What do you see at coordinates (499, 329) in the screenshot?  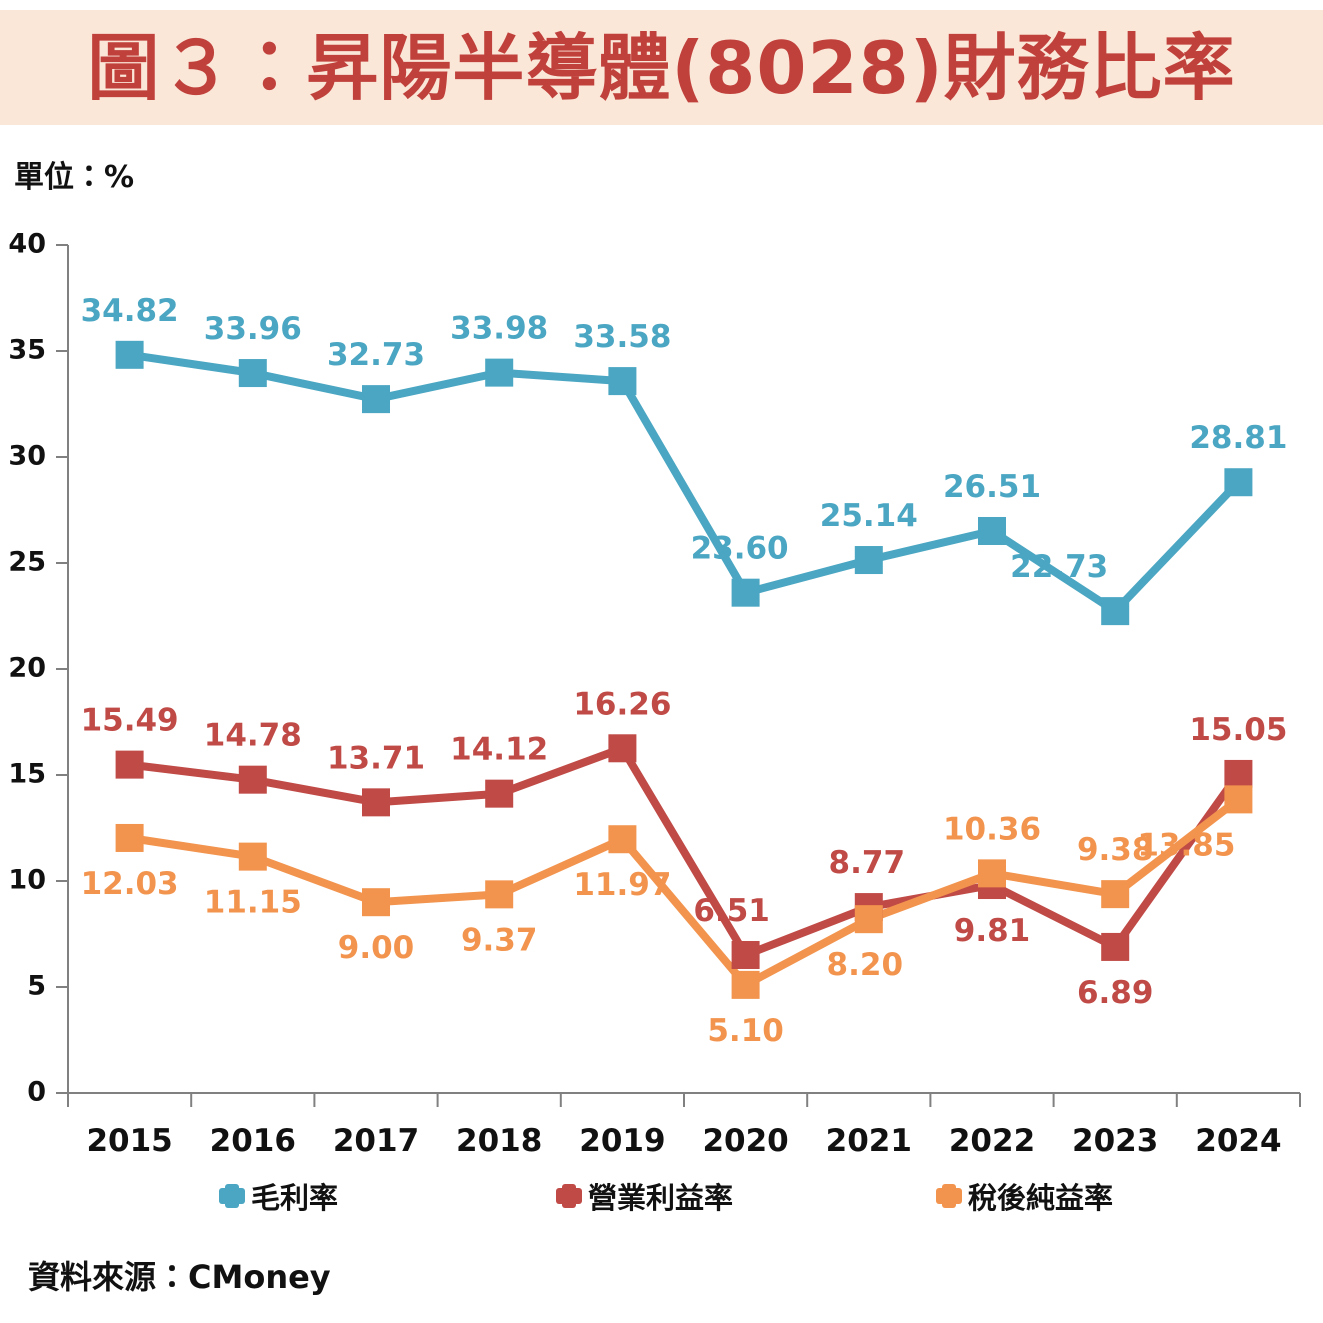 I see `data-point-label: 33.98` at bounding box center [499, 329].